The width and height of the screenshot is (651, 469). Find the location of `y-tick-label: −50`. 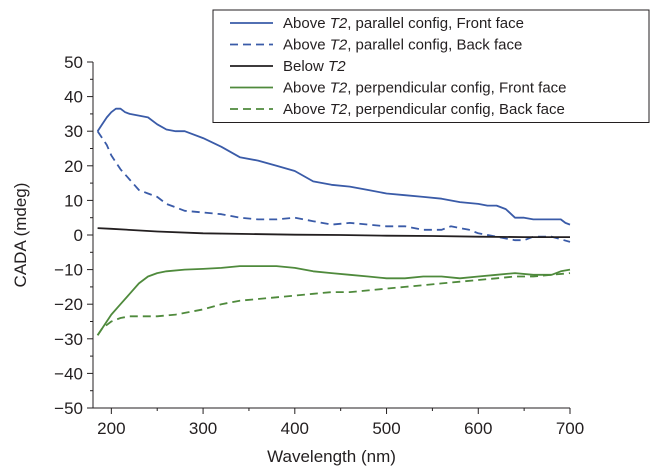

y-tick-label: −50 is located at coordinates (68, 408).